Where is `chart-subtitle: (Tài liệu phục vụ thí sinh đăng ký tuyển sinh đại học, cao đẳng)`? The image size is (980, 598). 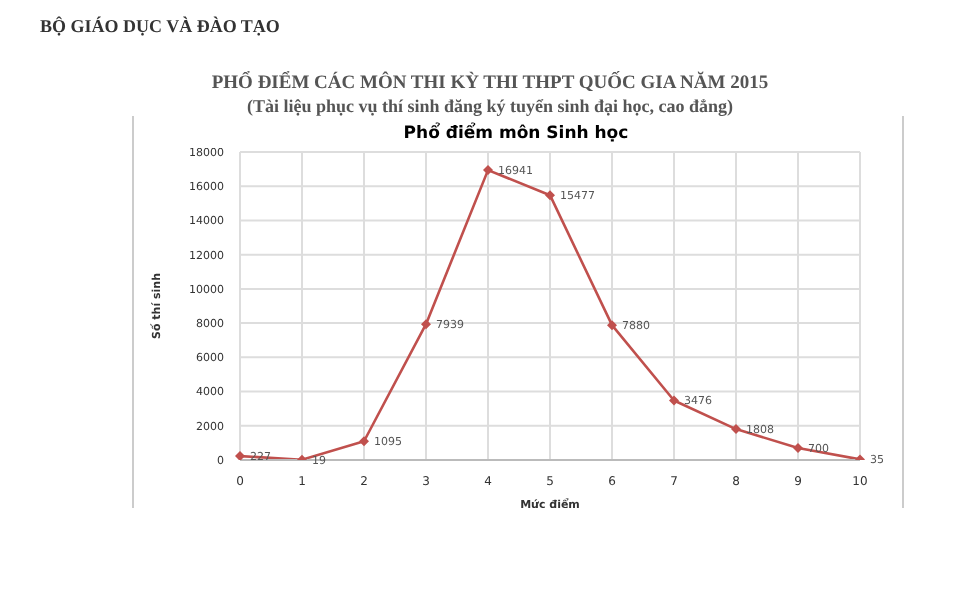
chart-subtitle: (Tài liệu phục vụ thí sinh đăng ký tuyển sinh đại học, cao đẳng) is located at coordinates (490, 106).